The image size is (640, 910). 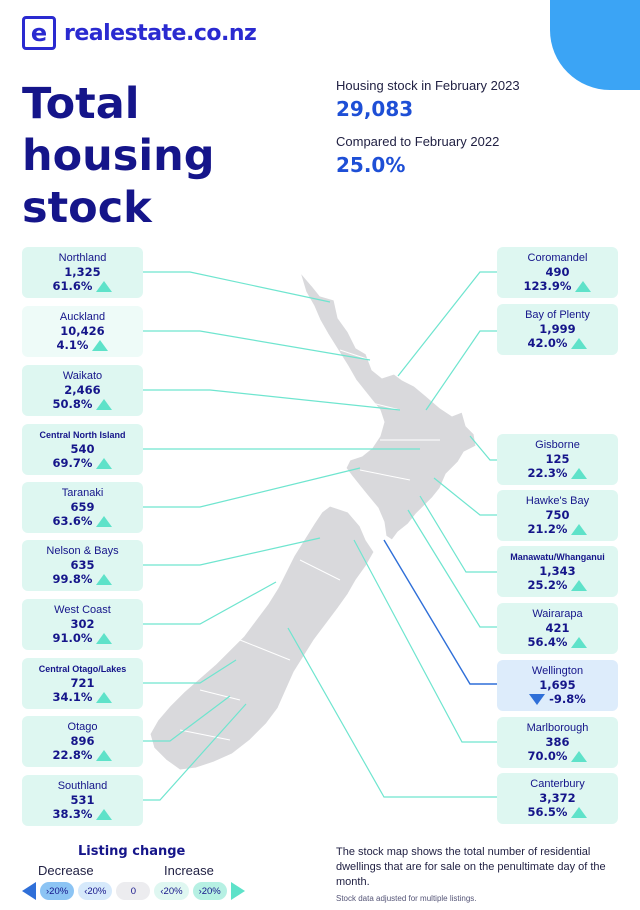 I want to click on region-name: Coromandel, so click(x=557, y=258).